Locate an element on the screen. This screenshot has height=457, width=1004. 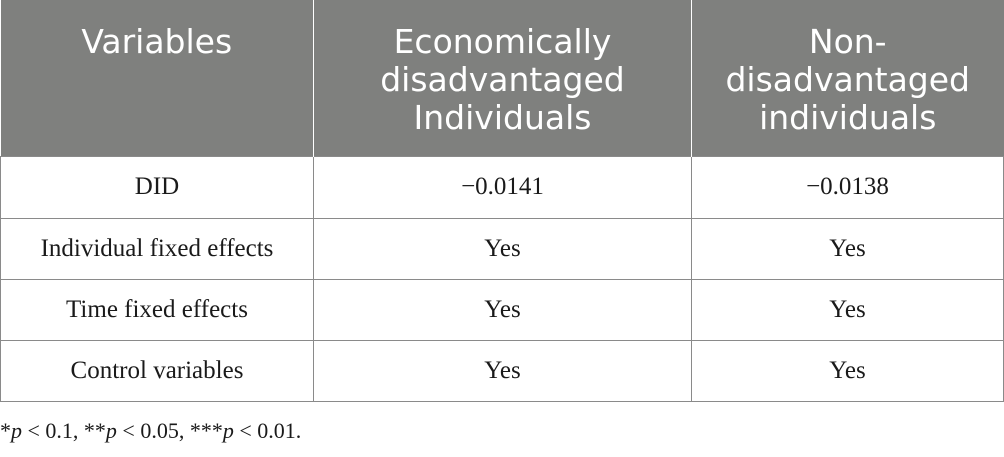
table-row: Time fixed effects Yes Yes is located at coordinates (502, 309).